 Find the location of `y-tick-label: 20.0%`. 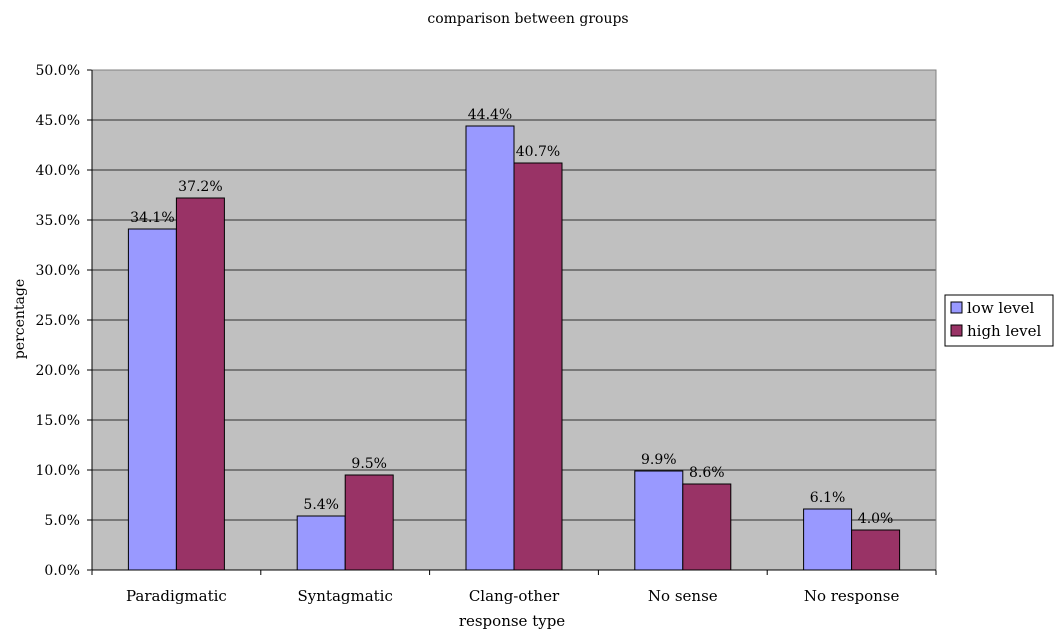

y-tick-label: 20.0% is located at coordinates (58, 371).